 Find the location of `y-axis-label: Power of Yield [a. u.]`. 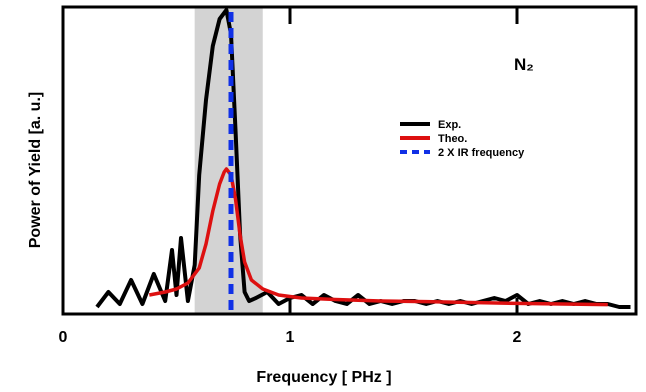

y-axis-label: Power of Yield [a. u.] is located at coordinates (35, 170).